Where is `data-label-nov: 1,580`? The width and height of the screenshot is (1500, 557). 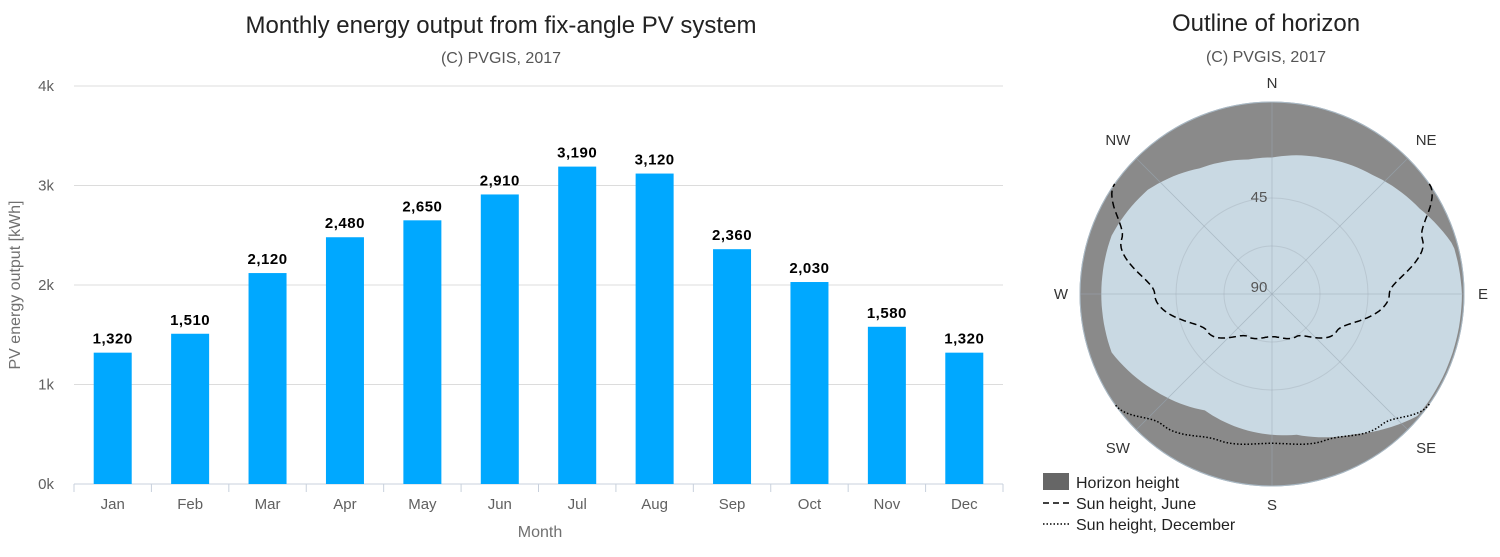
data-label-nov: 1,580 is located at coordinates (887, 313).